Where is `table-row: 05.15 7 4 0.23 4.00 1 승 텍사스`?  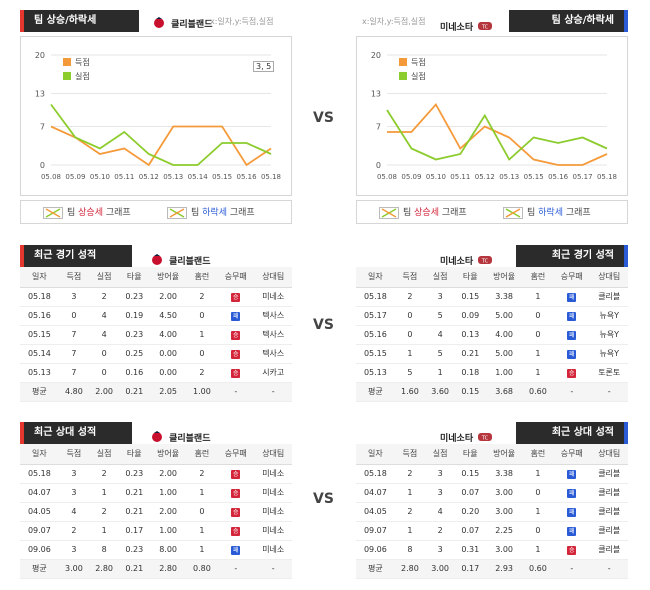
table-row: 05.15 7 4 0.23 4.00 1 승 텍사스 is located at coordinates (156, 335).